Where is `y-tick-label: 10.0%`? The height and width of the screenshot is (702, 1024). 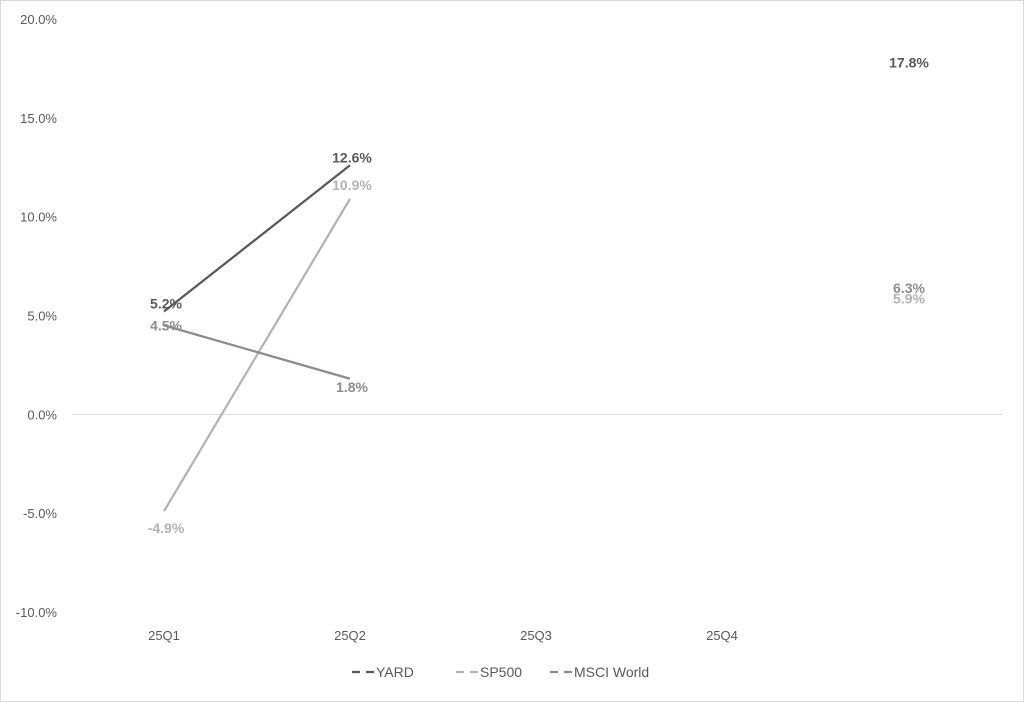 y-tick-label: 10.0% is located at coordinates (38, 217).